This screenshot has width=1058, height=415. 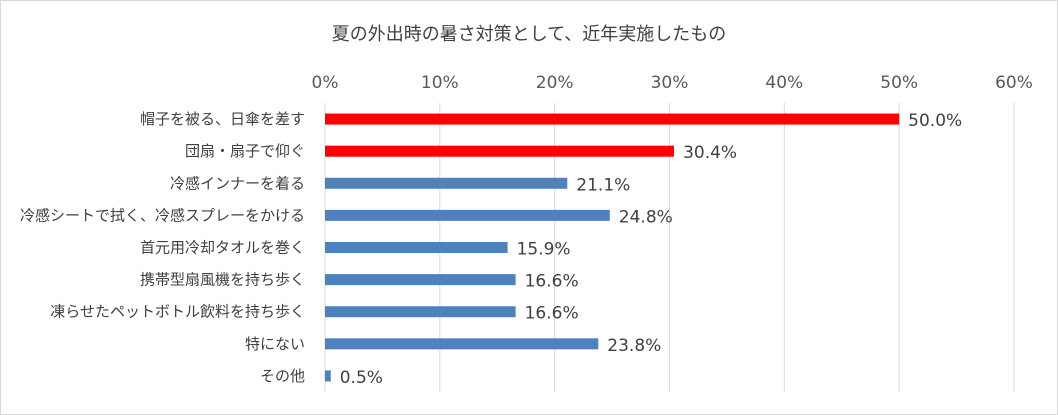 I want to click on category-label: 特にない, so click(x=275, y=344).